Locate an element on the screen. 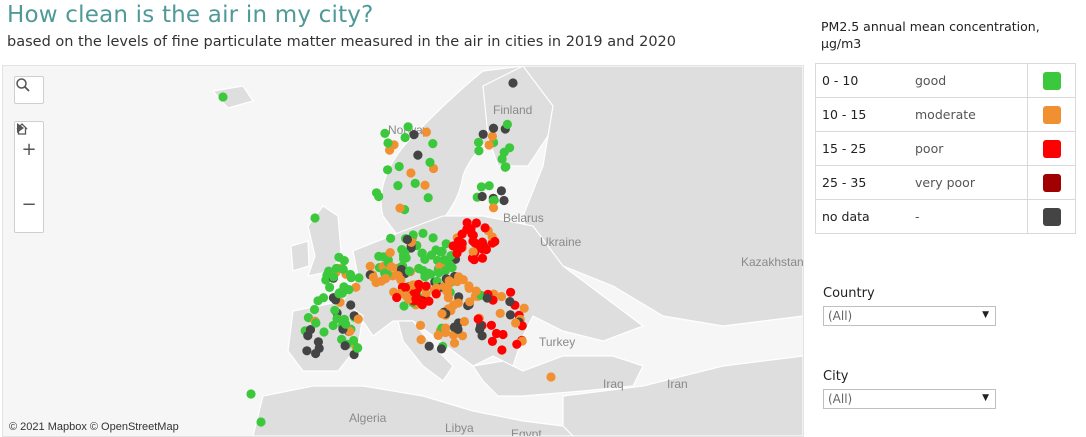  country-filter-select: (All) ▼ is located at coordinates (909, 316).